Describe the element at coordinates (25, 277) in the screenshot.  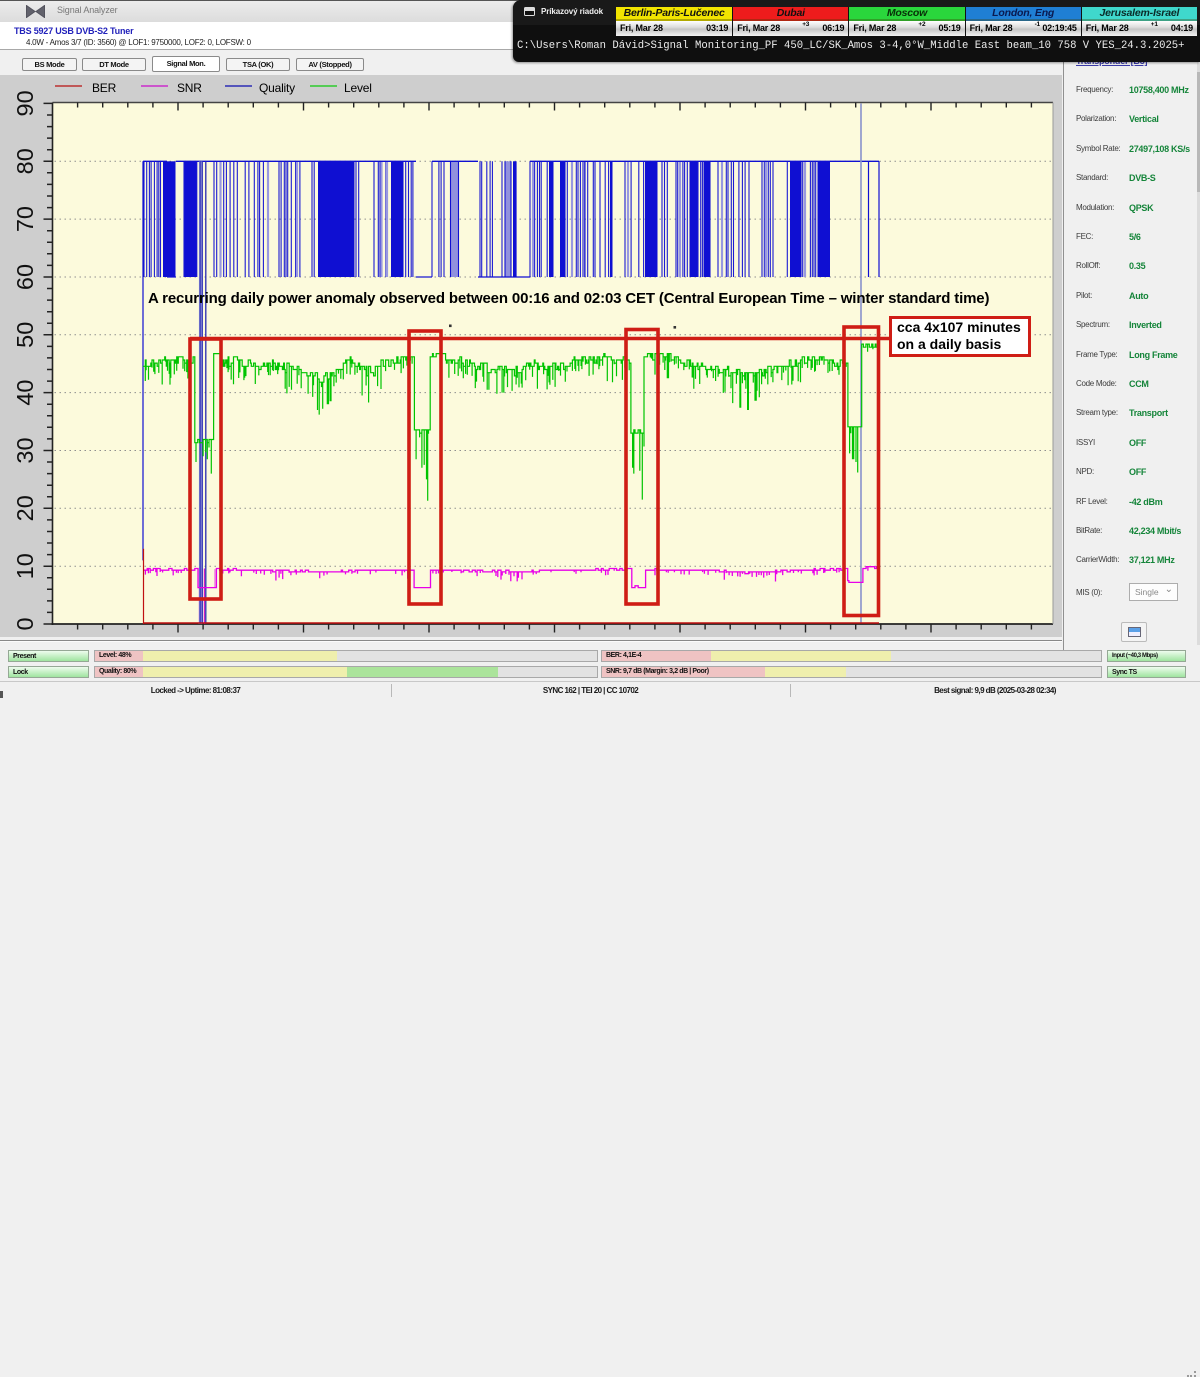
I see `svg-text: 60` at that location.